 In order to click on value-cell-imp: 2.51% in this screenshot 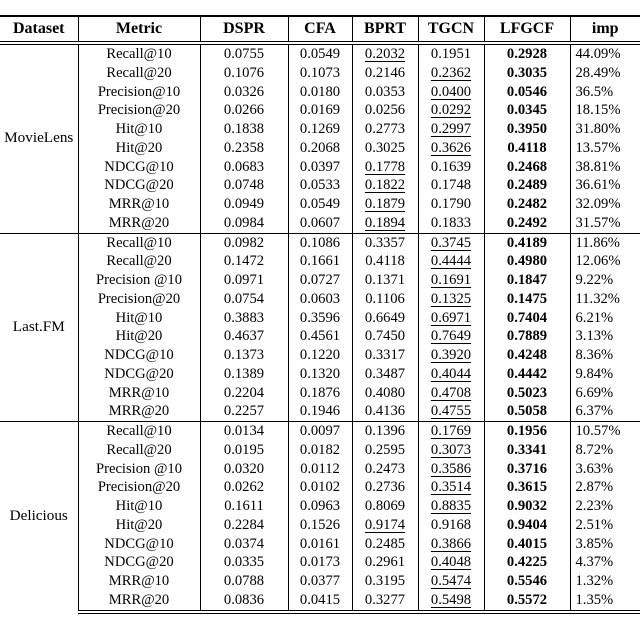, I will do `click(604, 525)`.